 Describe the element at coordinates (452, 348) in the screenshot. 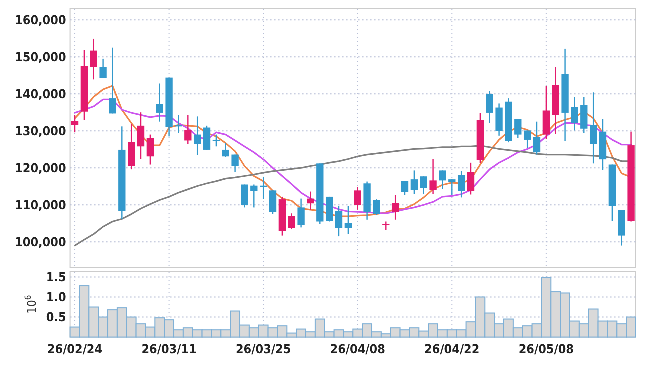

I see `x-tick-label: 26/04/22` at that location.